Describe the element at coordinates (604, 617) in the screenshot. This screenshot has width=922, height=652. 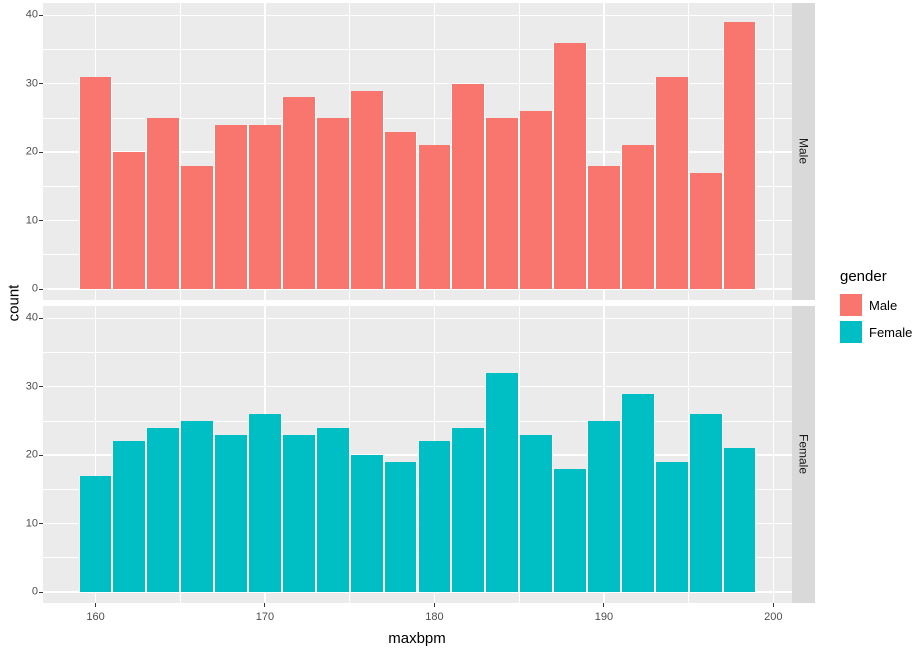
I see `x-tick-label: 190` at that location.